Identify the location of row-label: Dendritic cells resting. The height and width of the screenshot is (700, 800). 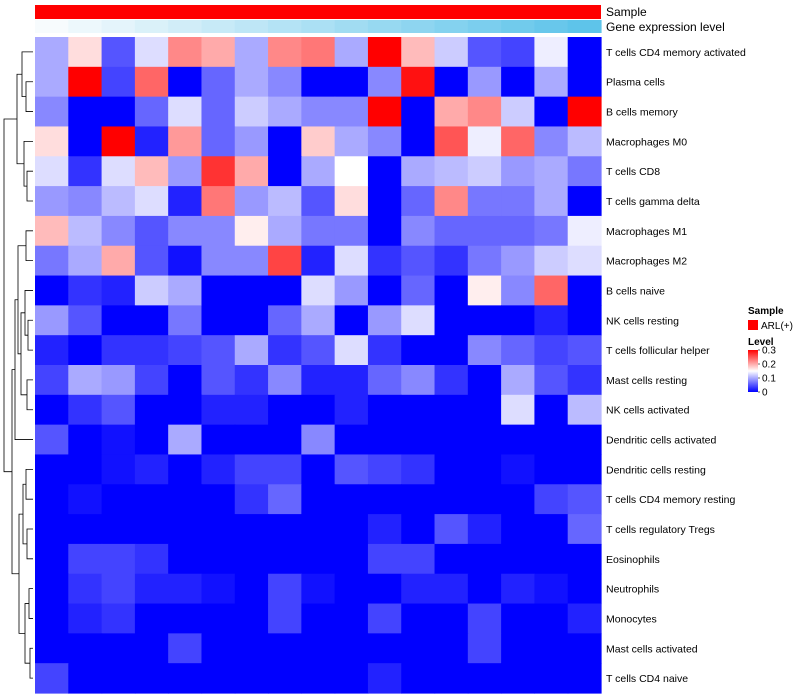
(656, 470).